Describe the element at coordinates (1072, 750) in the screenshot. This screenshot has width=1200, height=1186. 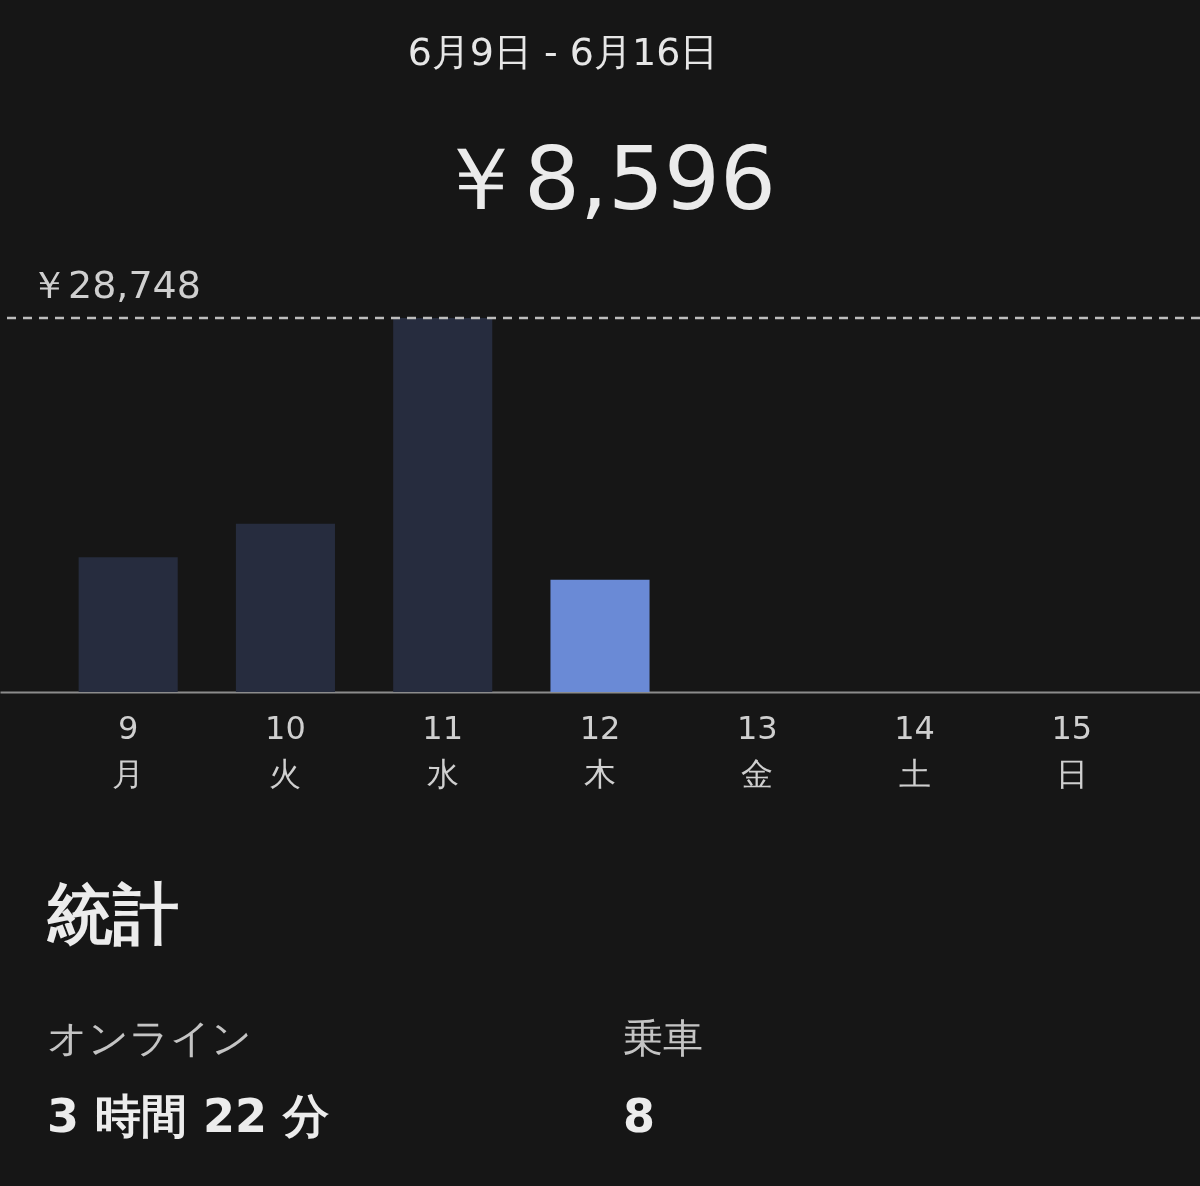
I see `x-tick-label: 15 日` at that location.